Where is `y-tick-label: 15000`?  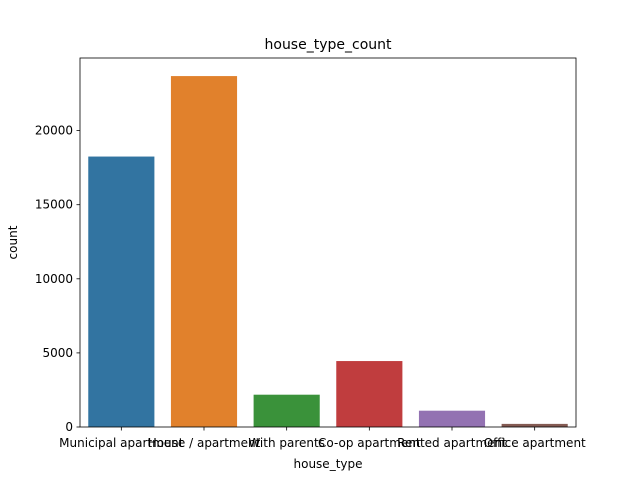 y-tick-label: 15000 is located at coordinates (54, 205).